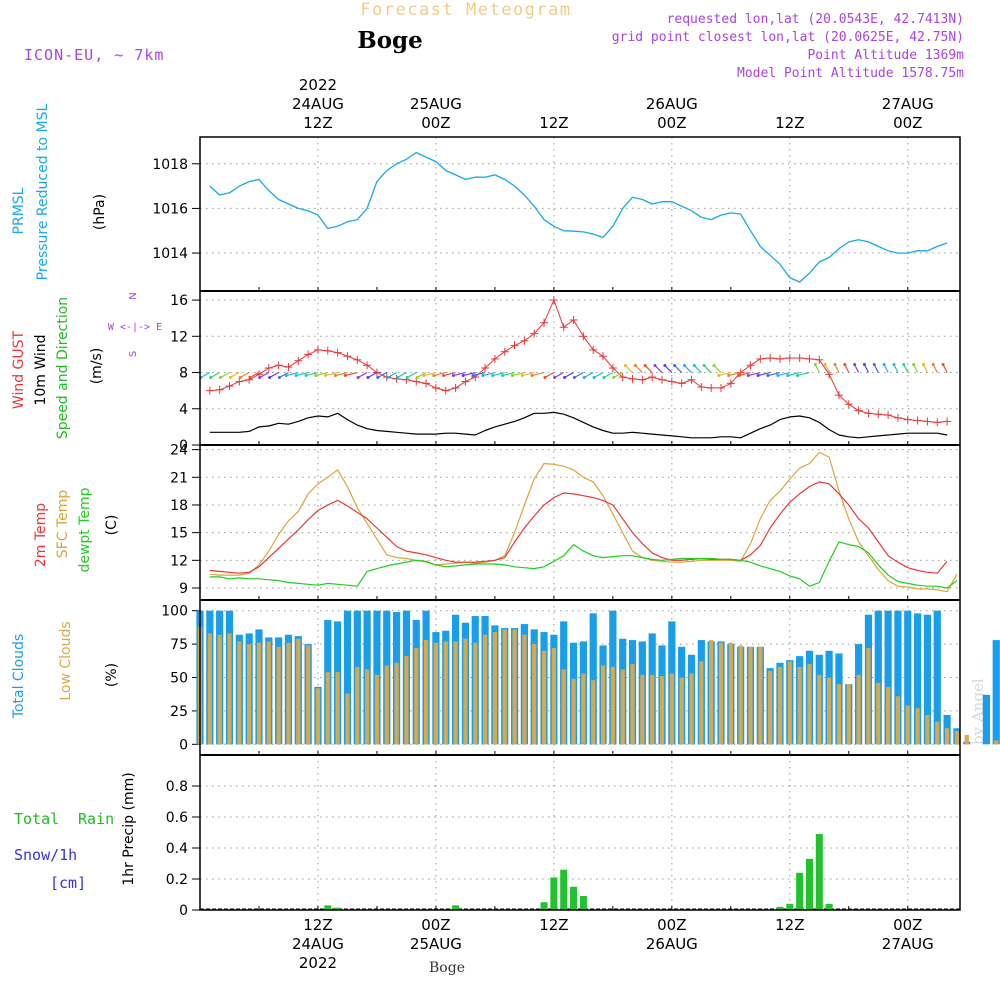 This screenshot has height=1000, width=1000. I want to click on y-tick-label: 0.8, so click(177, 787).